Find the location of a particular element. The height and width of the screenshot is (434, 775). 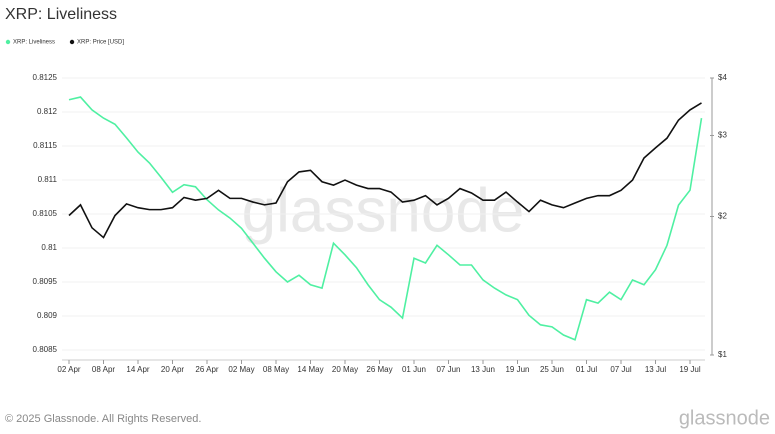

x-tick-label: 01 Jun is located at coordinates (414, 369).